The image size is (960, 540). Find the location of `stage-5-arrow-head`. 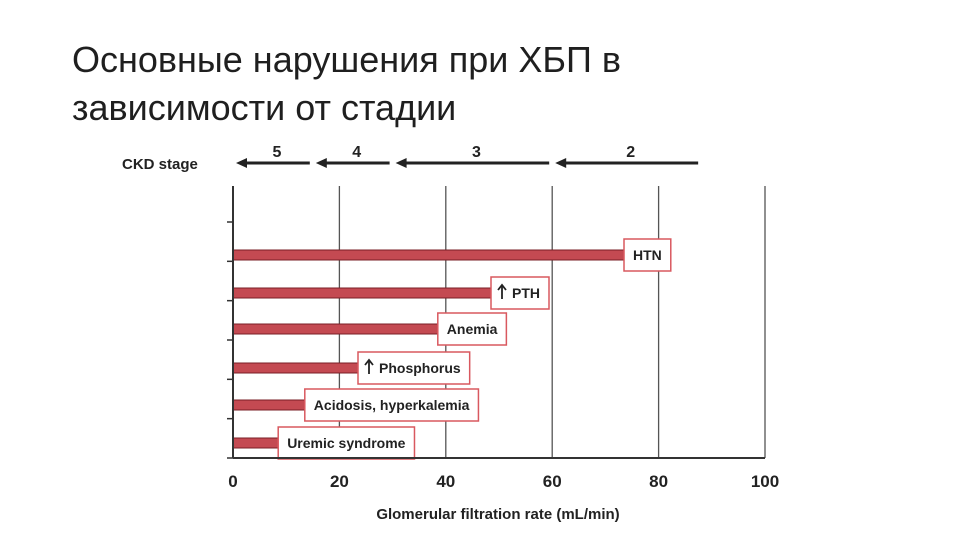

stage-5-arrow-head is located at coordinates (241, 163).